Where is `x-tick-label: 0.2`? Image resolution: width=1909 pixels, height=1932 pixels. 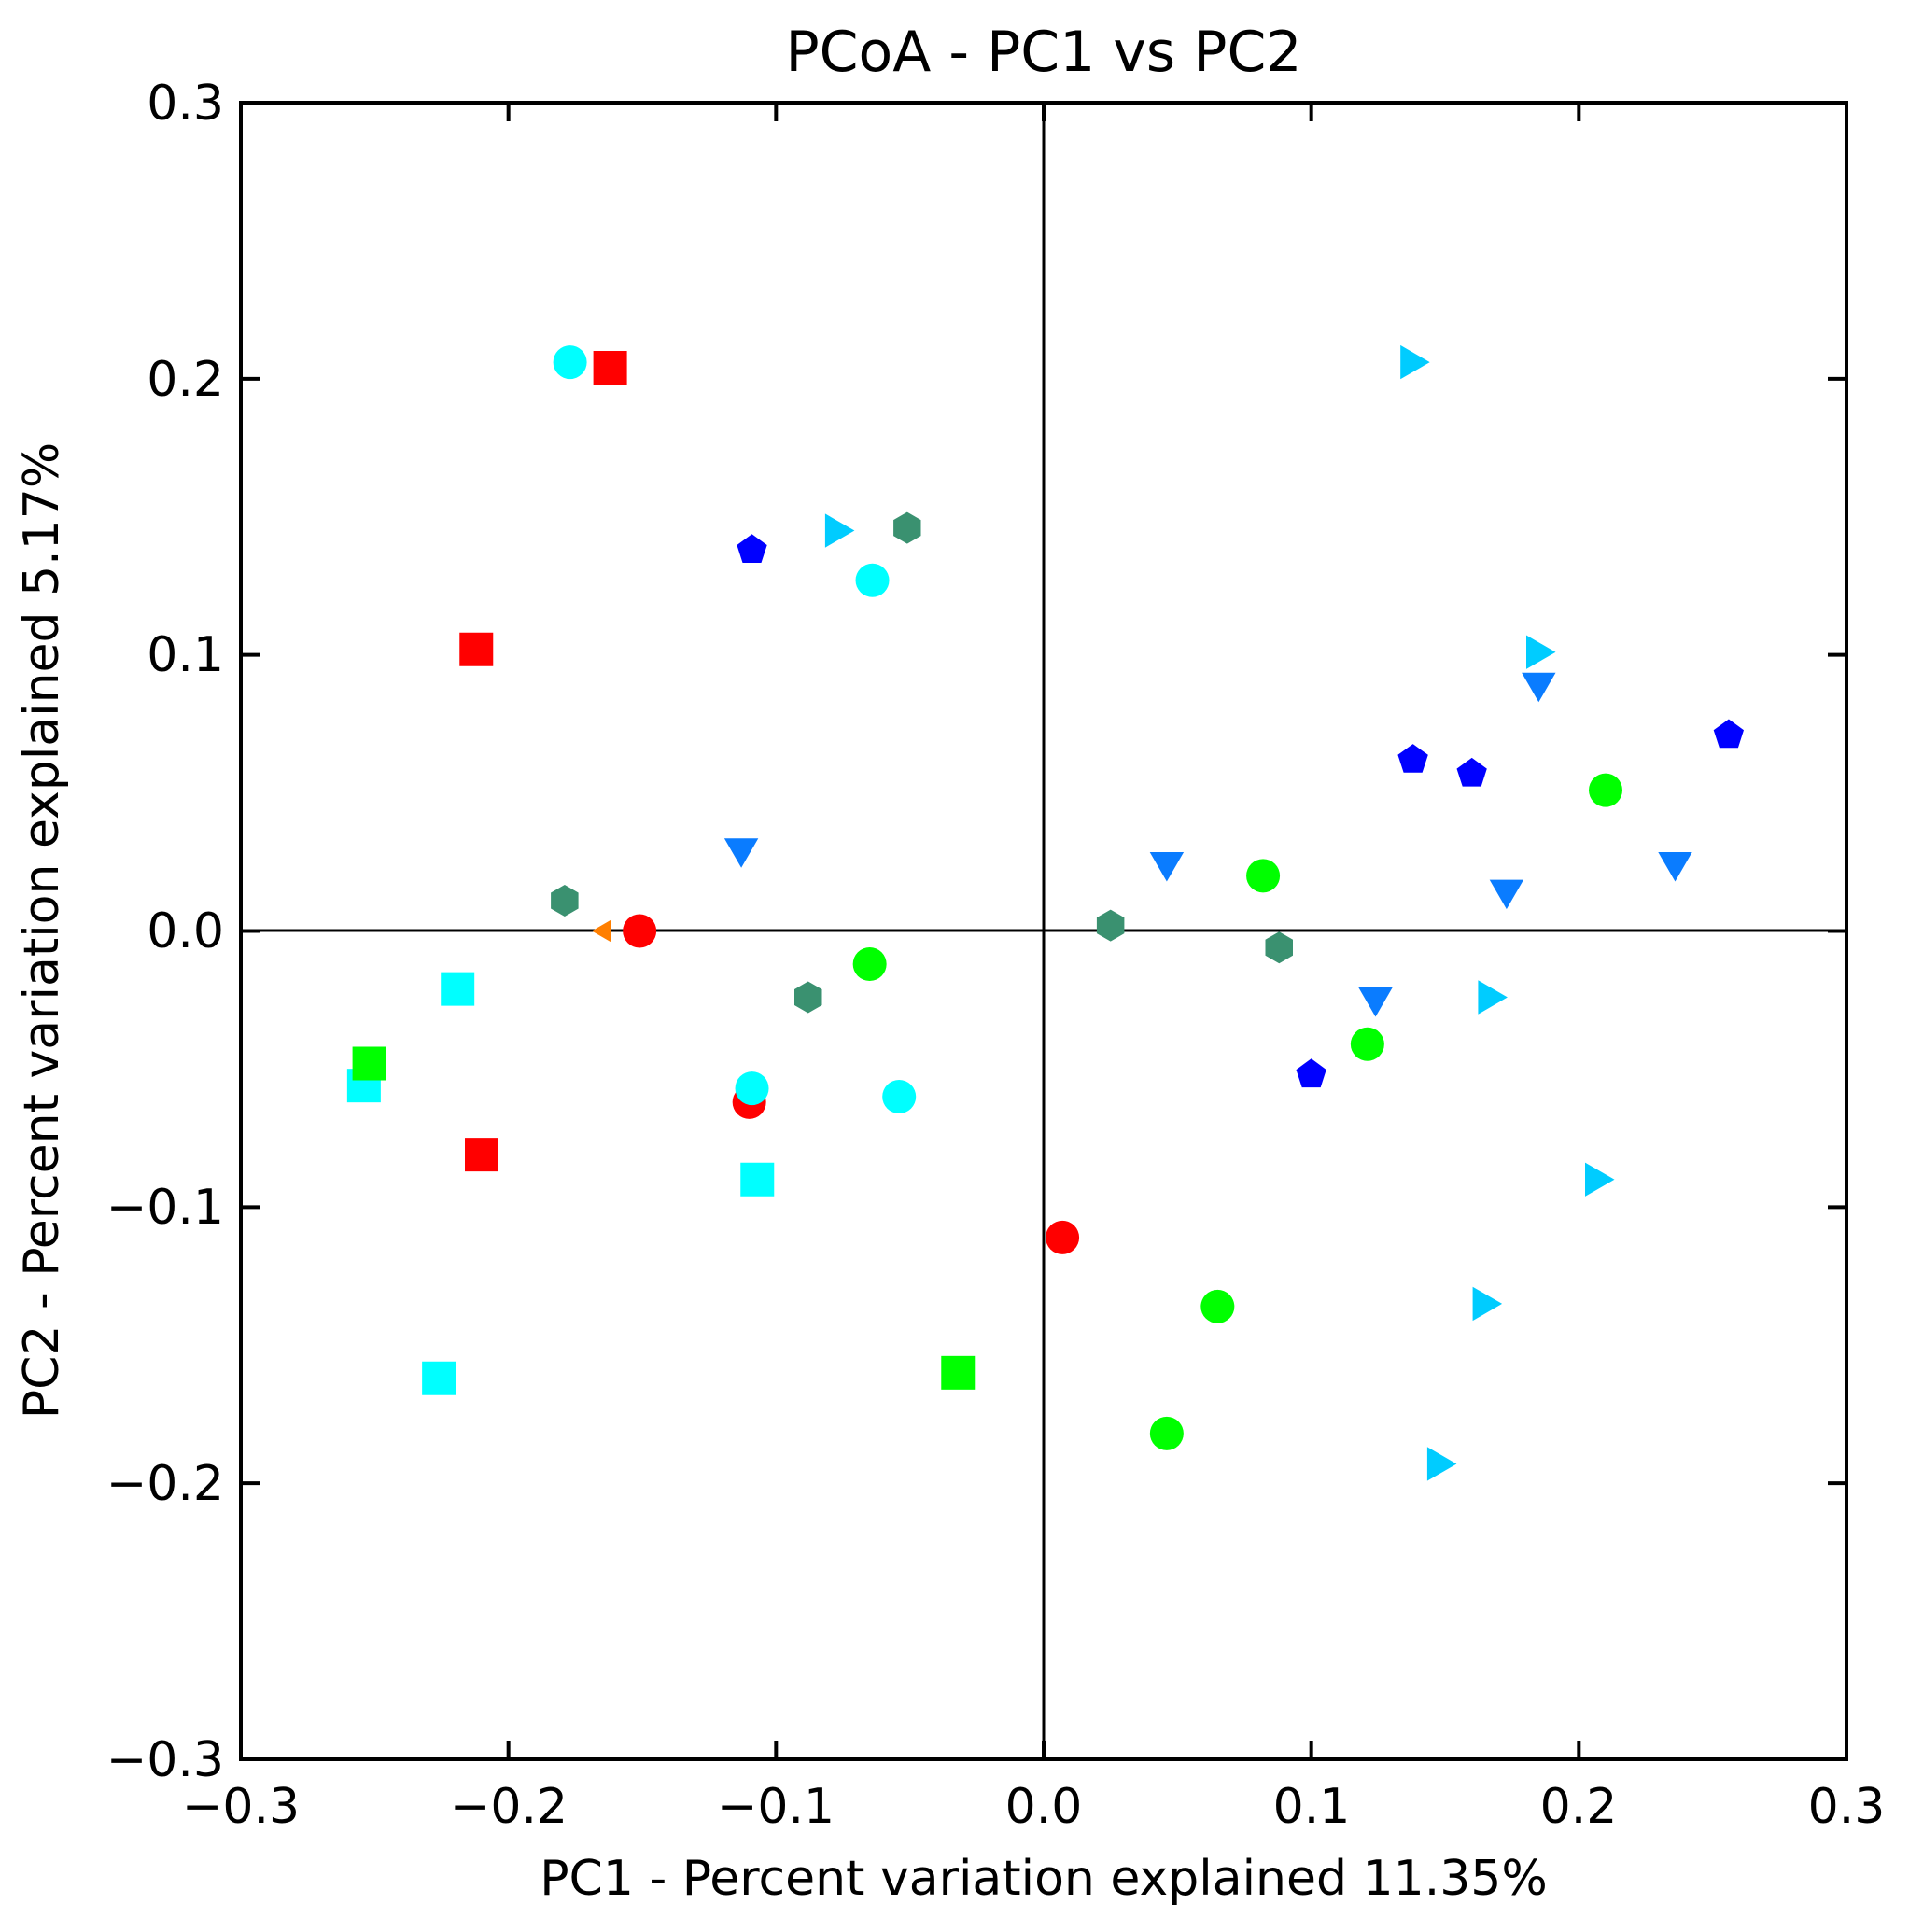
x-tick-label: 0.2 is located at coordinates (1579, 1807).